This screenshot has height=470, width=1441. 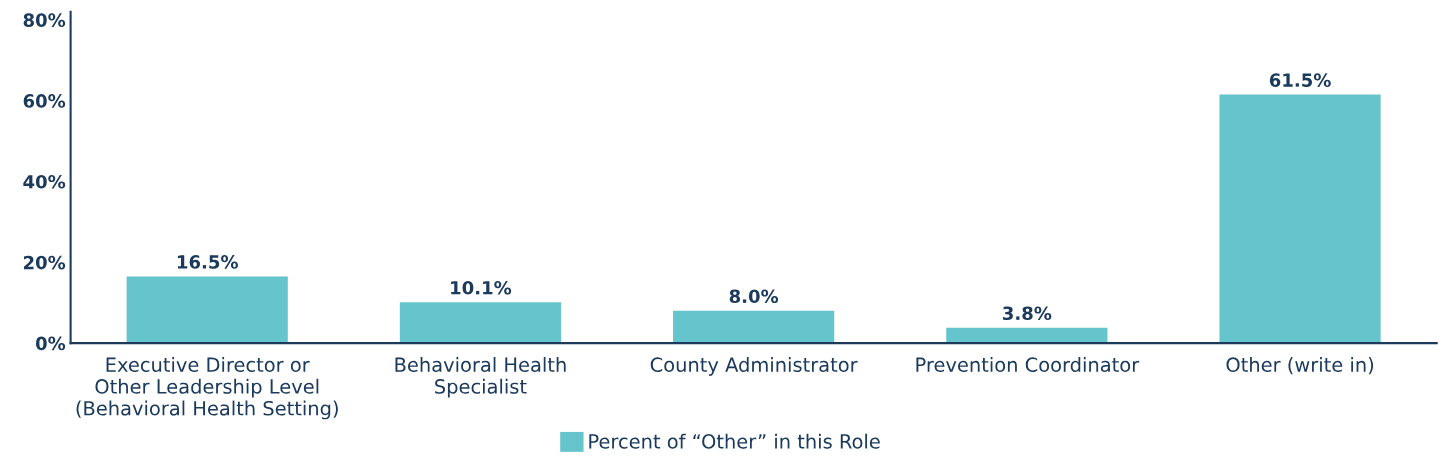 I want to click on data-label: 16.5%, so click(x=207, y=262).